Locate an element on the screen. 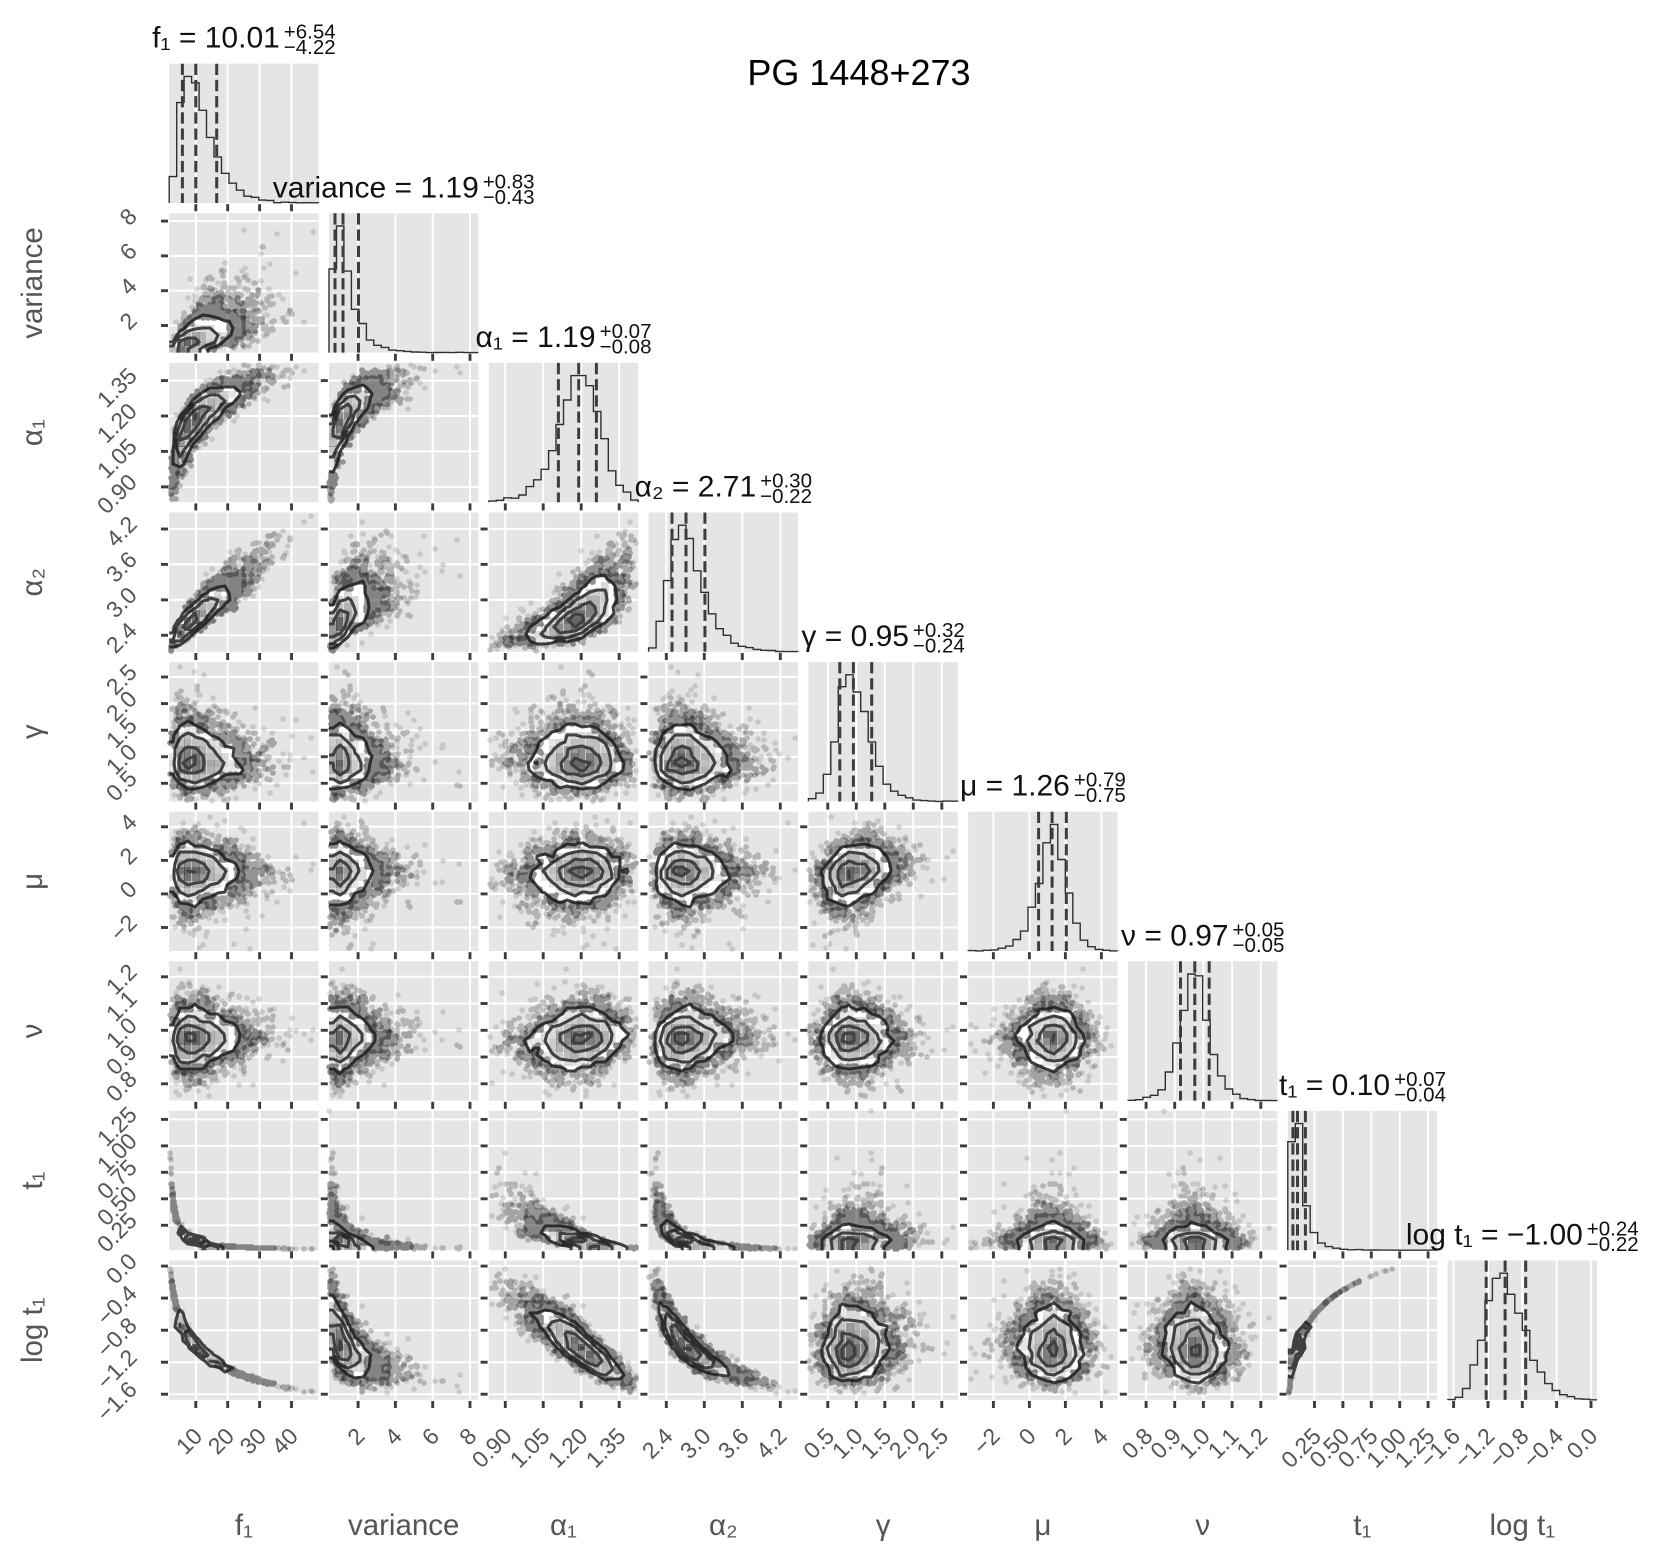  svg-text: variance = 1.19 is located at coordinates (376, 187).